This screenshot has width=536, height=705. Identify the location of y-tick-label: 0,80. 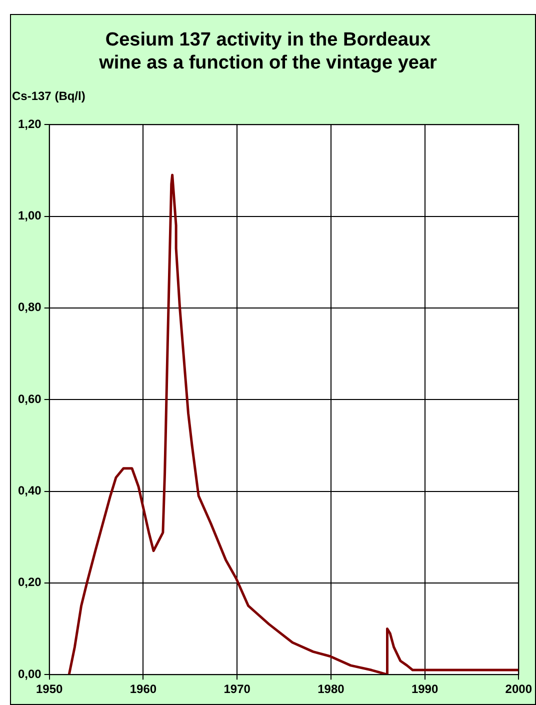
(30, 307).